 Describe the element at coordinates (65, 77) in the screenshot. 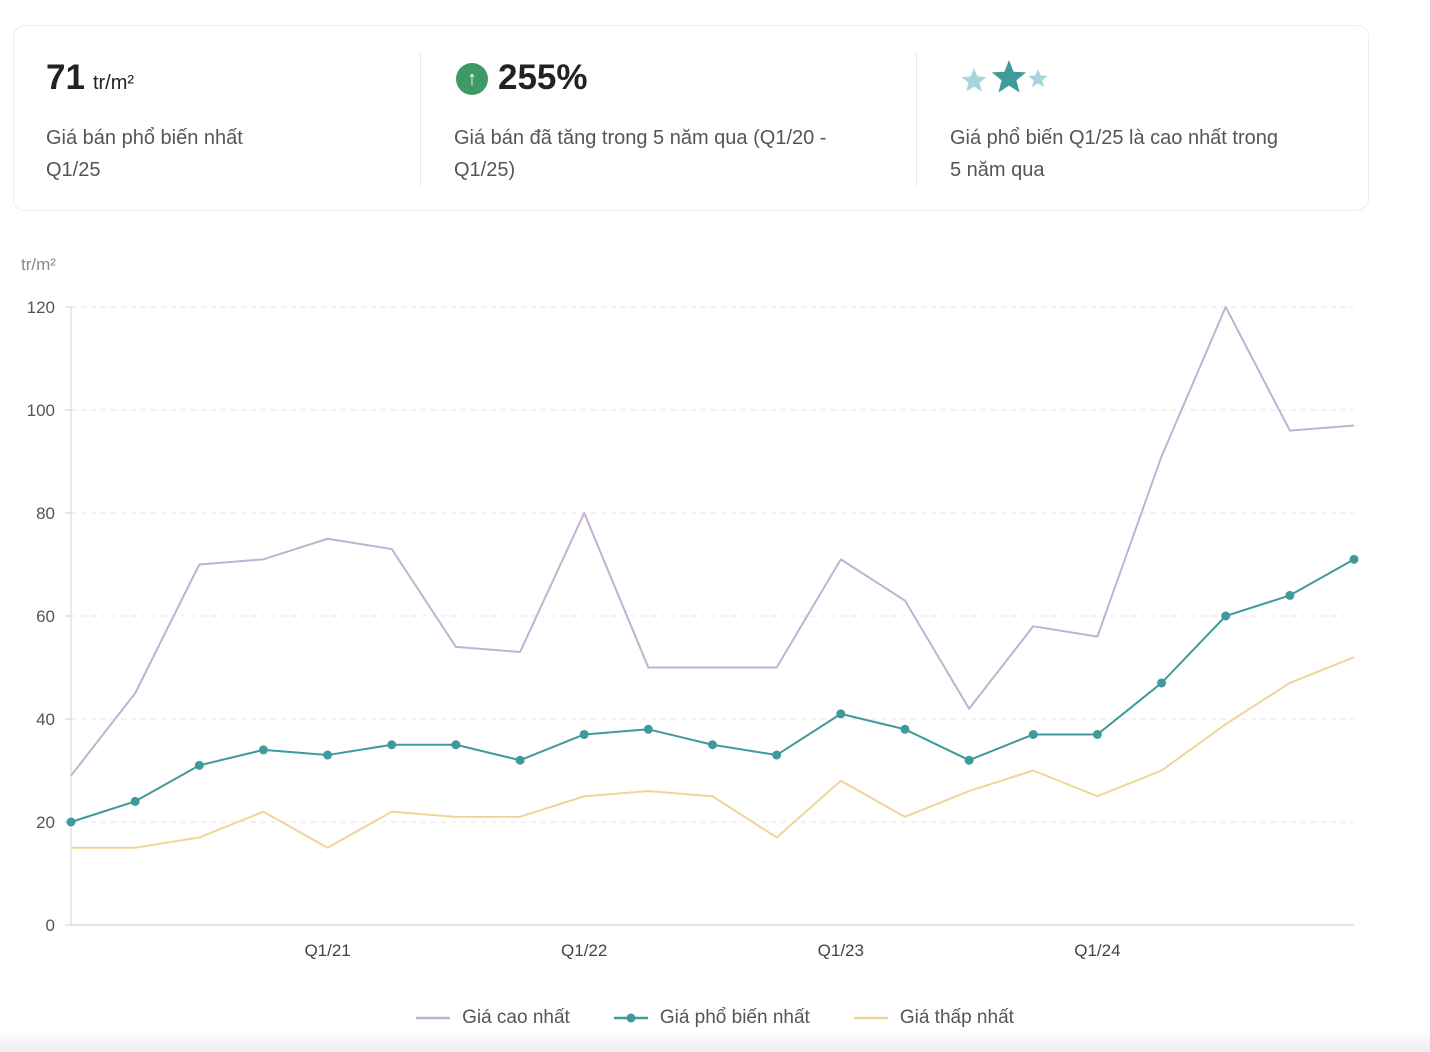

I see `popular-price-number: 71` at that location.